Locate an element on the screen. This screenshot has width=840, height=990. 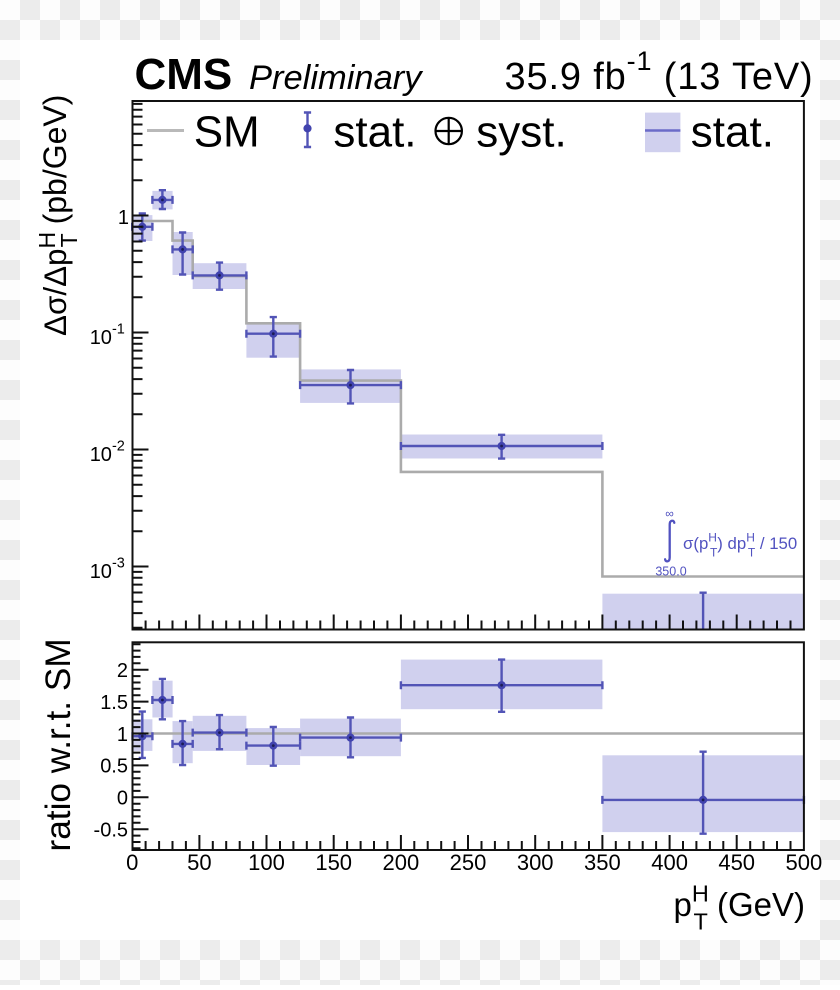
svg-text: 100 is located at coordinates (266, 862).